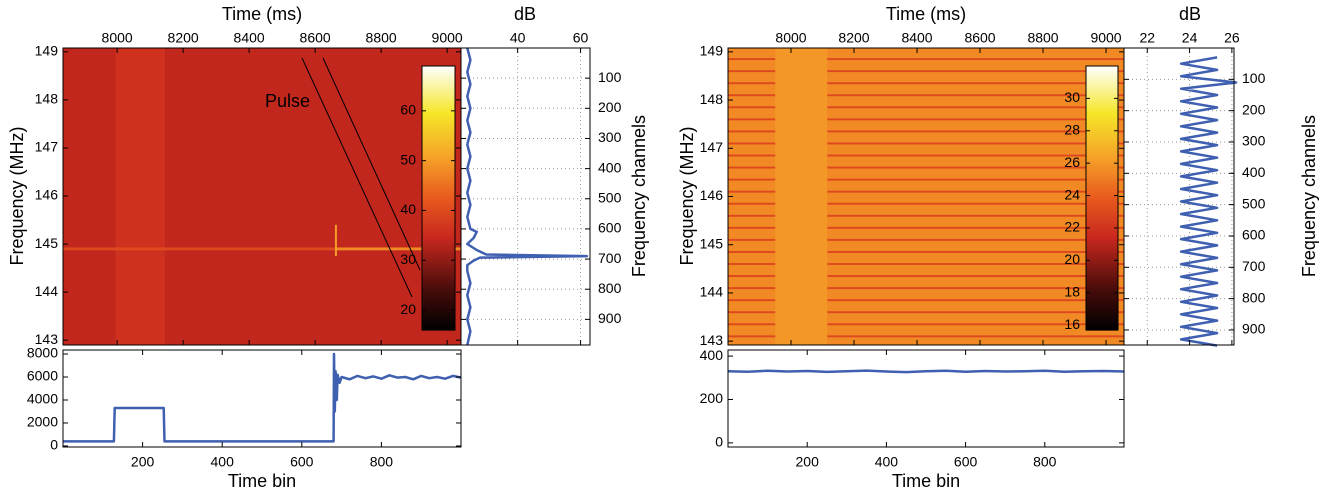 The width and height of the screenshot is (1326, 500). Describe the element at coordinates (1072, 324) in the screenshot. I see `colorbar-tick-label: 16` at that location.